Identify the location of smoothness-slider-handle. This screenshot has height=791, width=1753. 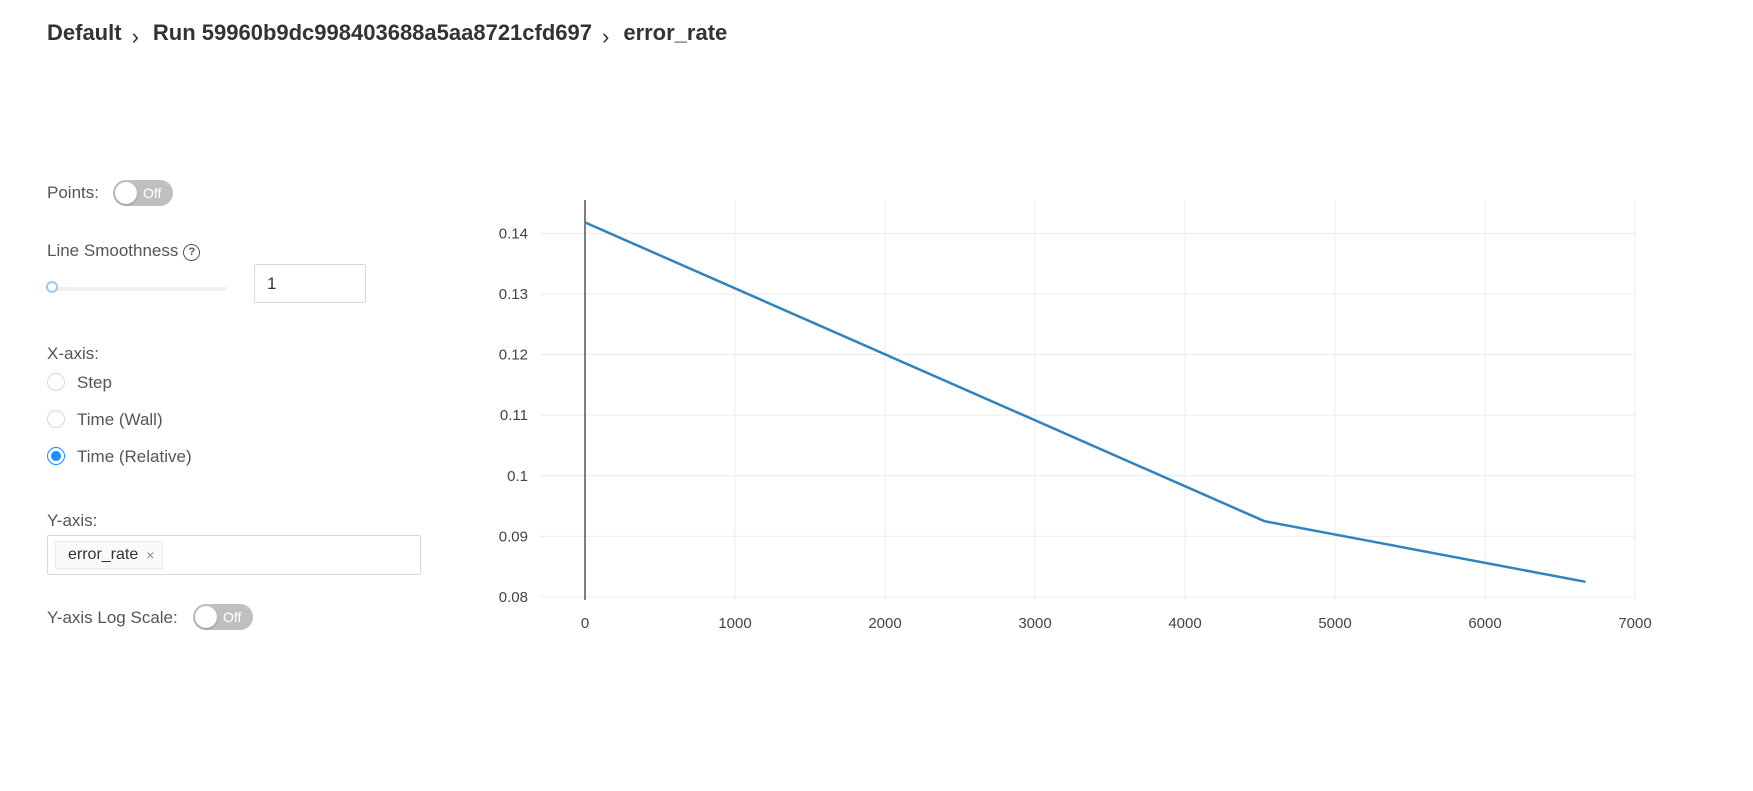
(52, 287).